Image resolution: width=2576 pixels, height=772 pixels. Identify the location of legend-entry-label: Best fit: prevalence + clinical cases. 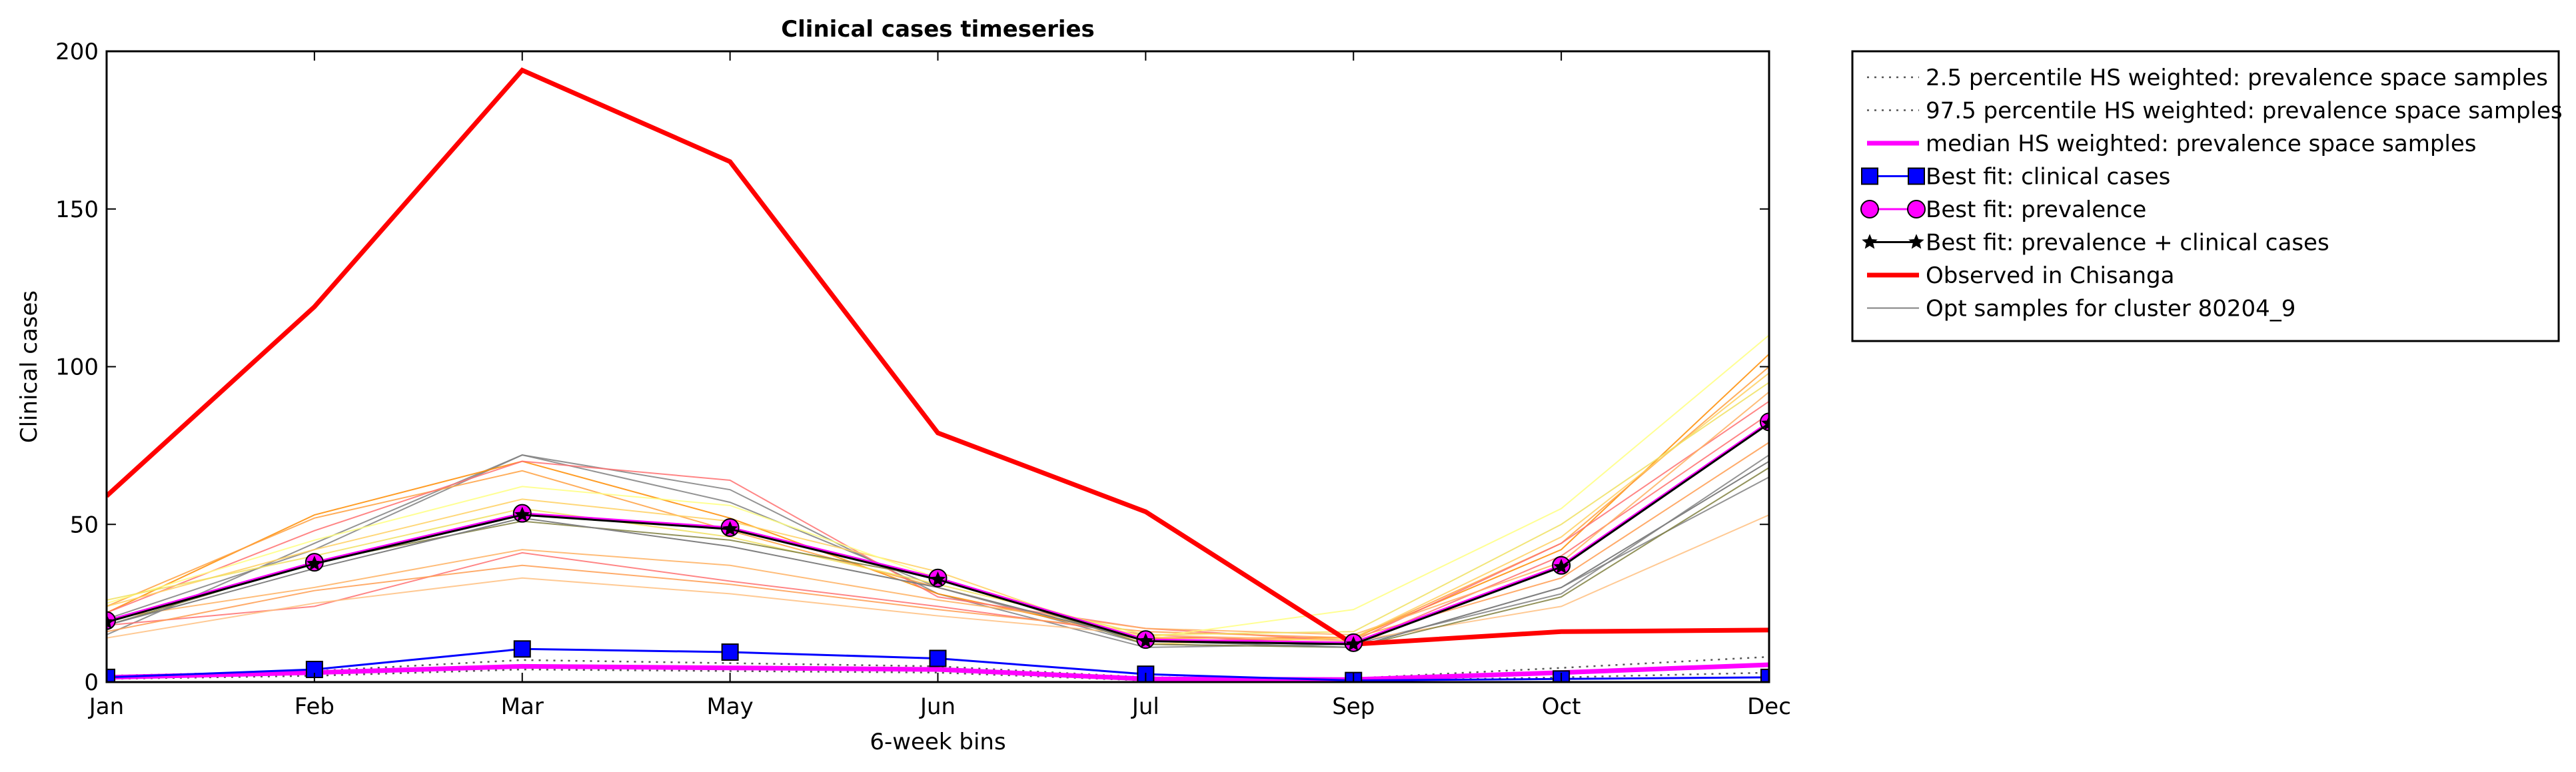
(2127, 243).